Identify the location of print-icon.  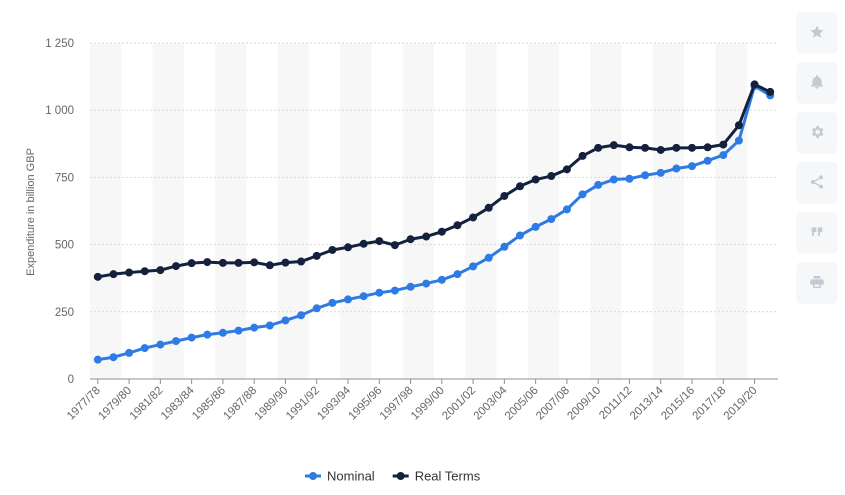
(817, 282).